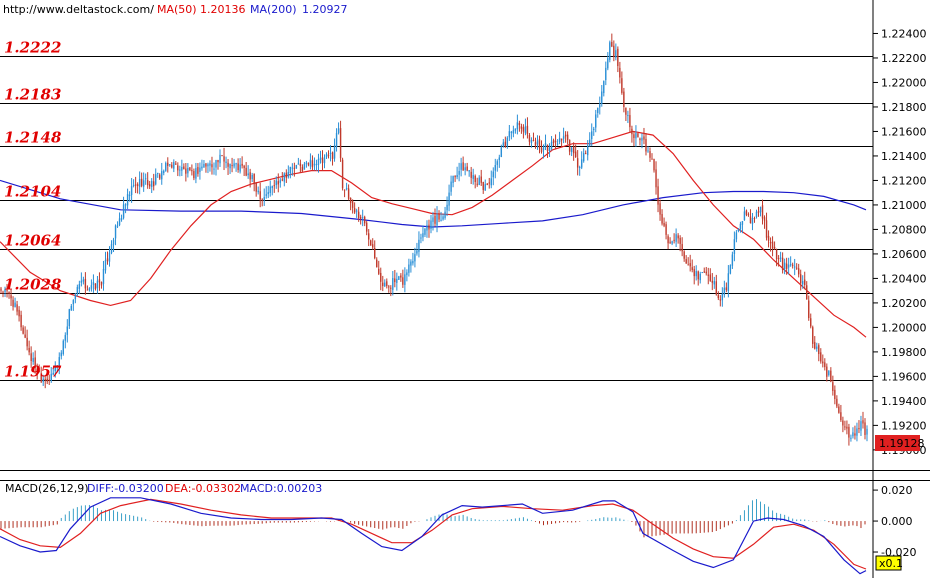 This screenshot has width=930, height=582. What do you see at coordinates (888, 563) in the screenshot?
I see `scale-multiplier-box` at bounding box center [888, 563].